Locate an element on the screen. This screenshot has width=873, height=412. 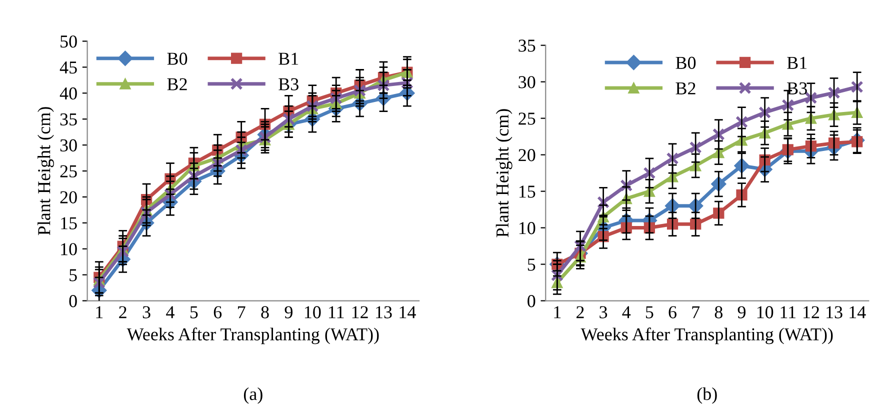
y-tick-label: 40 is located at coordinates (68, 93).